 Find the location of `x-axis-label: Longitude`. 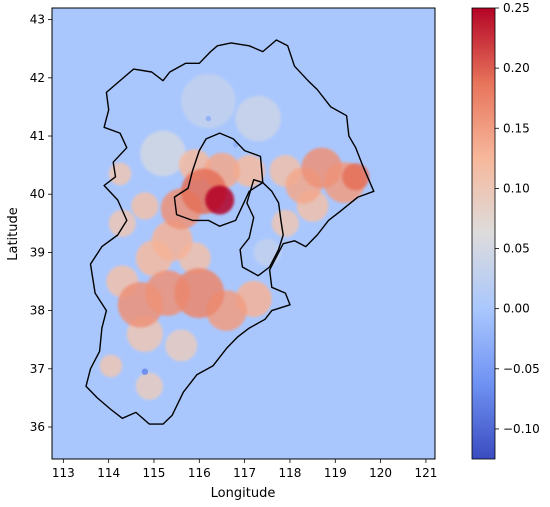

x-axis-label: Longitude is located at coordinates (243, 493).